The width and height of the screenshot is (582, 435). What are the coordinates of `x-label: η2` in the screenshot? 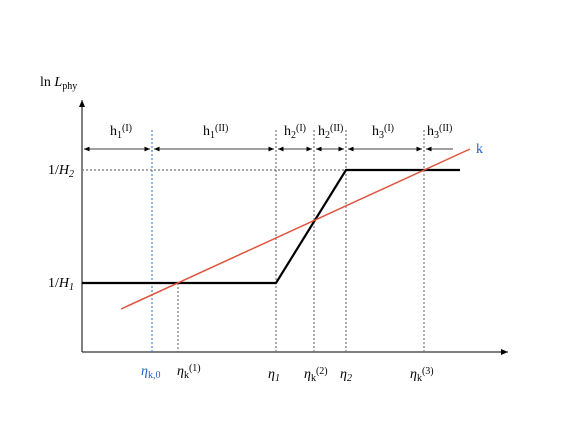 It's located at (346, 375).